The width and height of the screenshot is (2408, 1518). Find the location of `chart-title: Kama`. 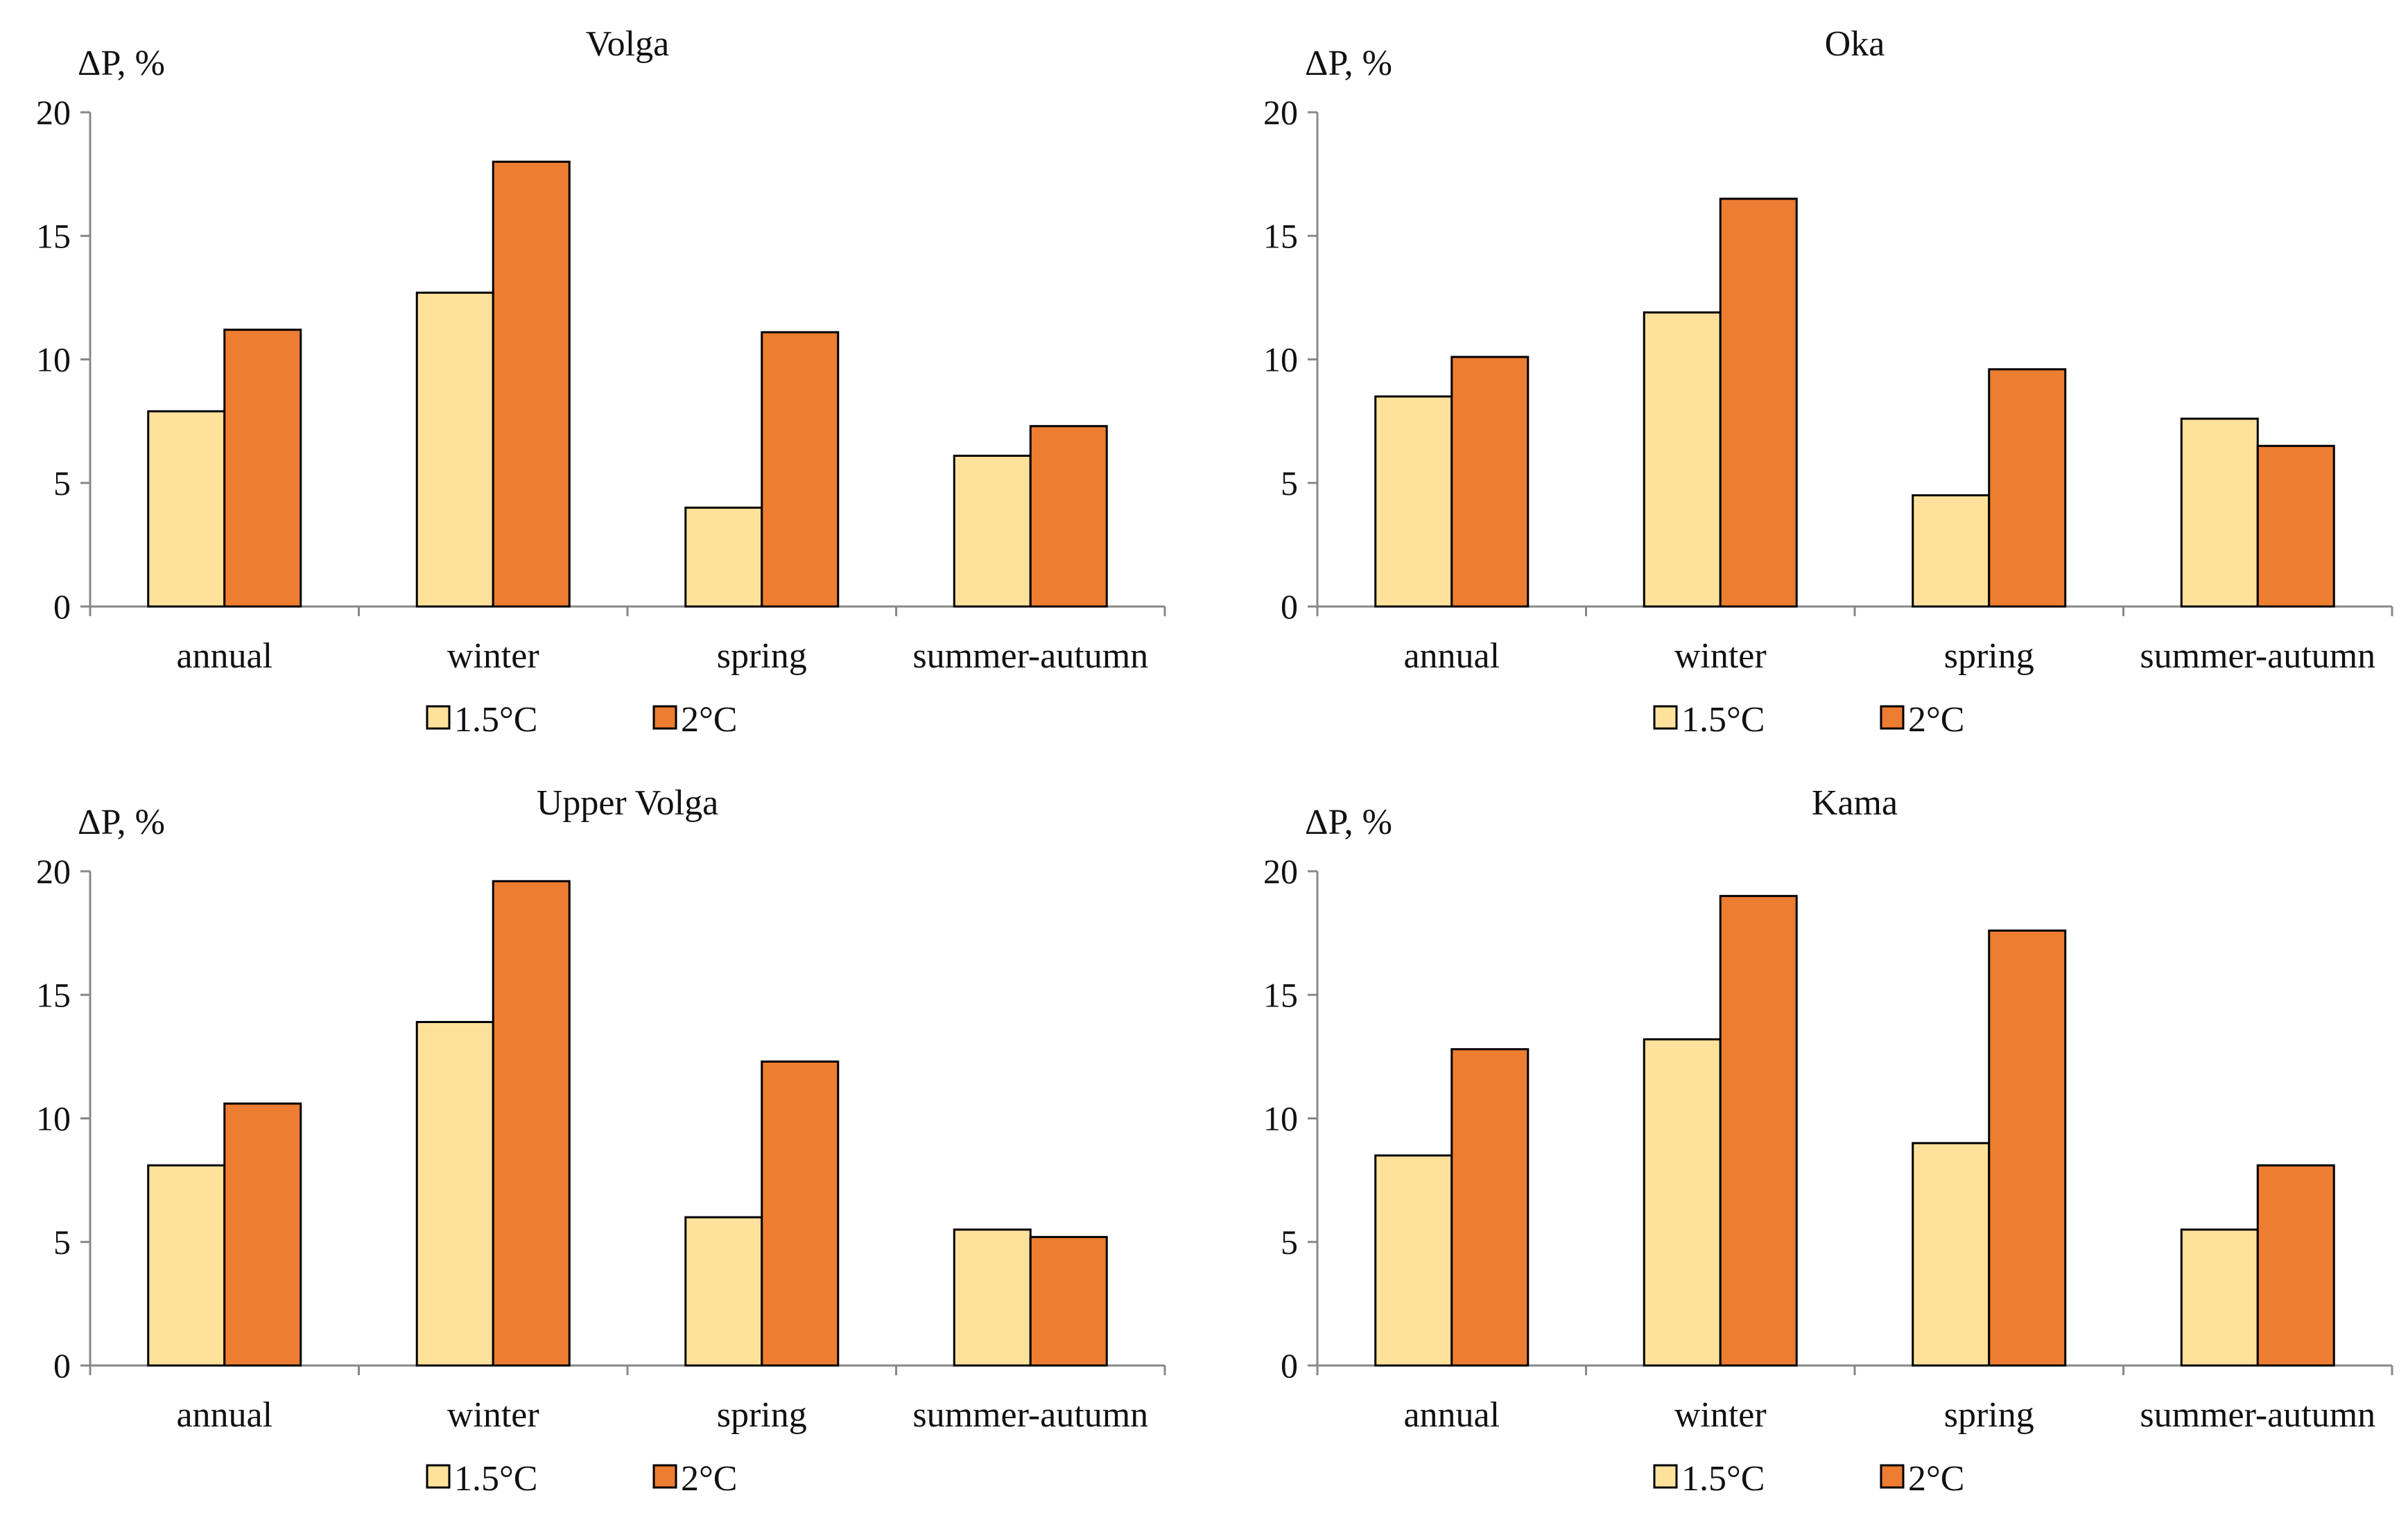

chart-title: Kama is located at coordinates (1855, 803).